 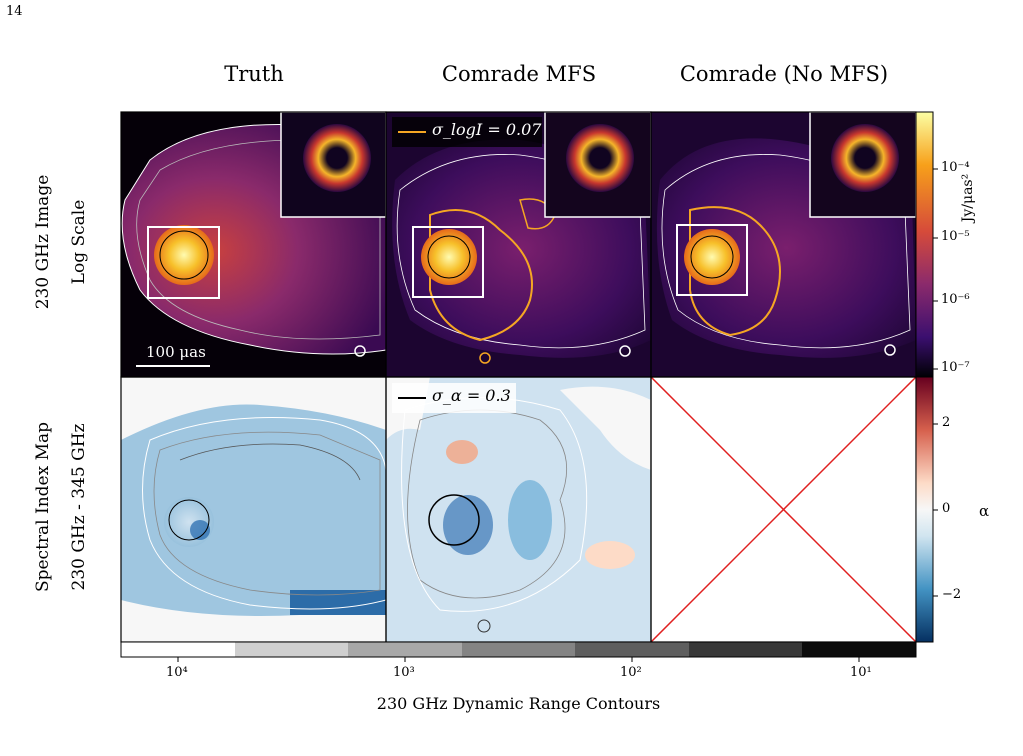 What do you see at coordinates (783, 509) in the screenshot?
I see `panel-comrade-nomfs-spectral-index` at bounding box center [783, 509].